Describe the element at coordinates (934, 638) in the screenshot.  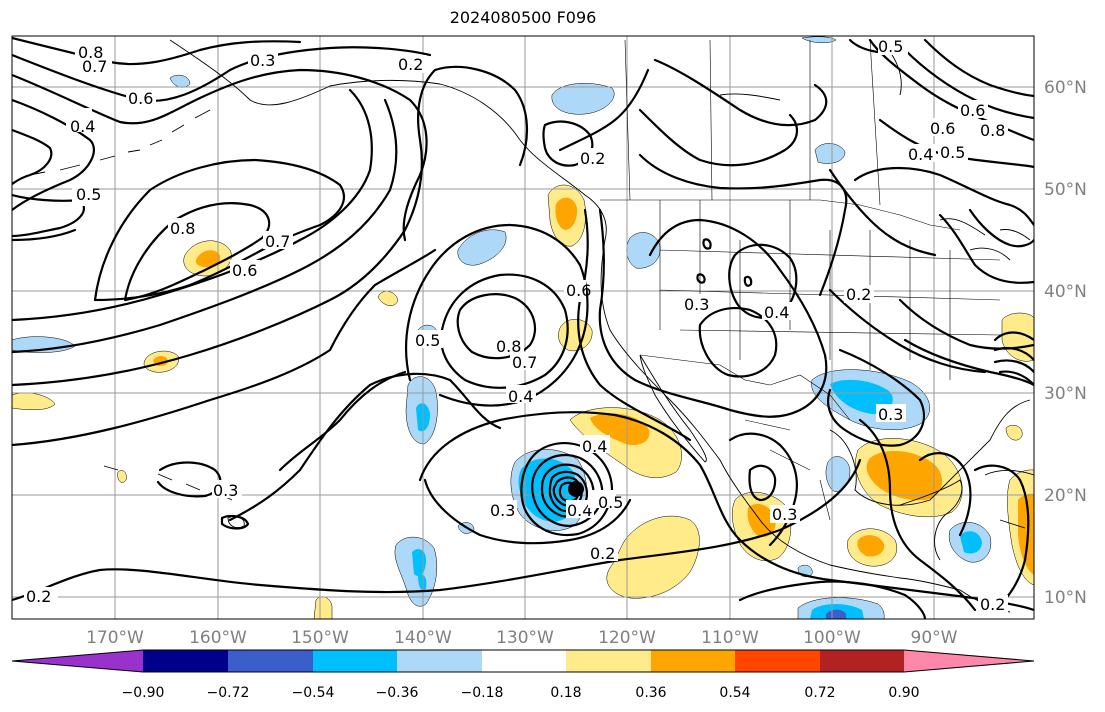
I see `longitude-label: 90°W` at that location.